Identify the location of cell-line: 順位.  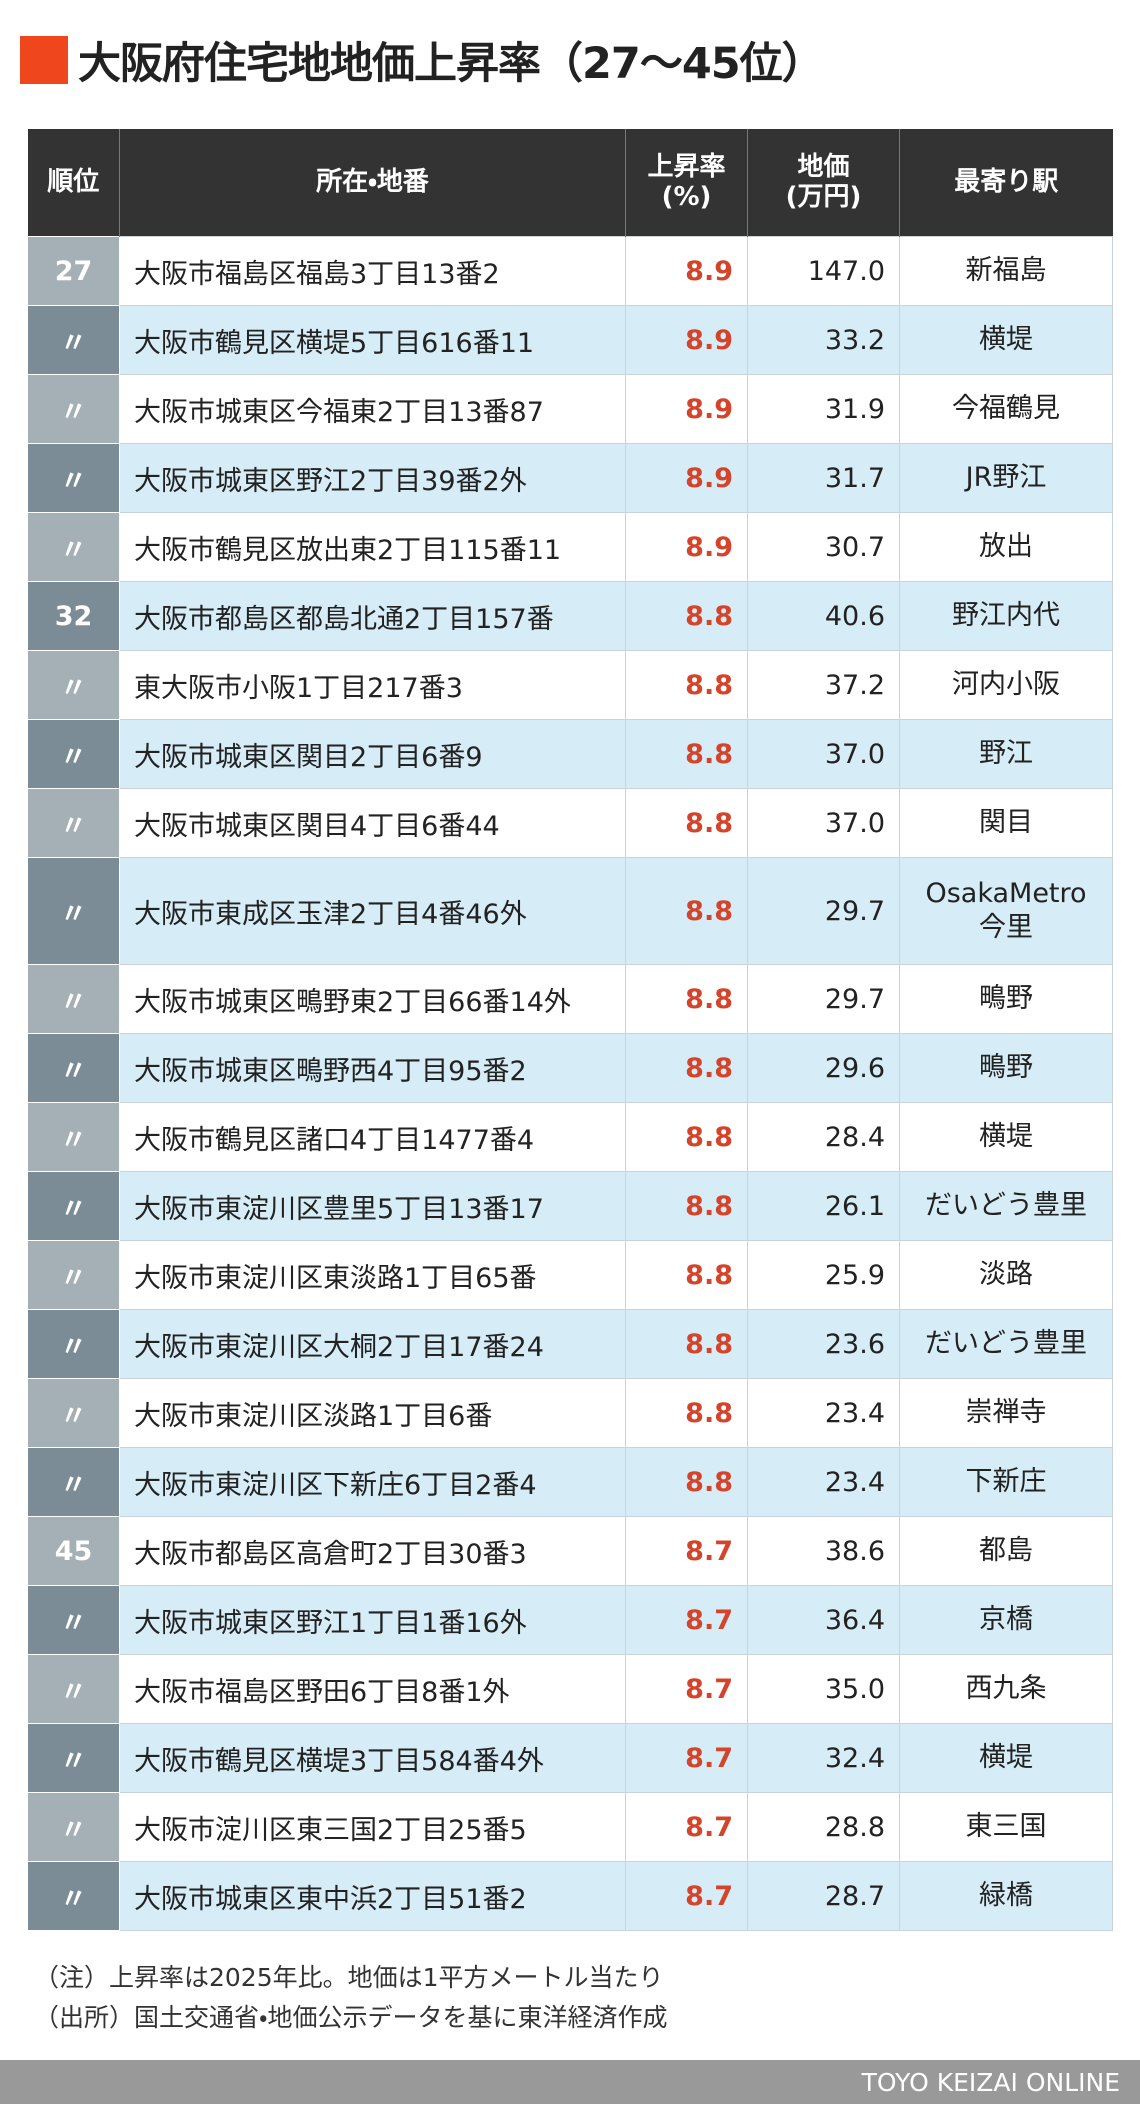
(73, 181).